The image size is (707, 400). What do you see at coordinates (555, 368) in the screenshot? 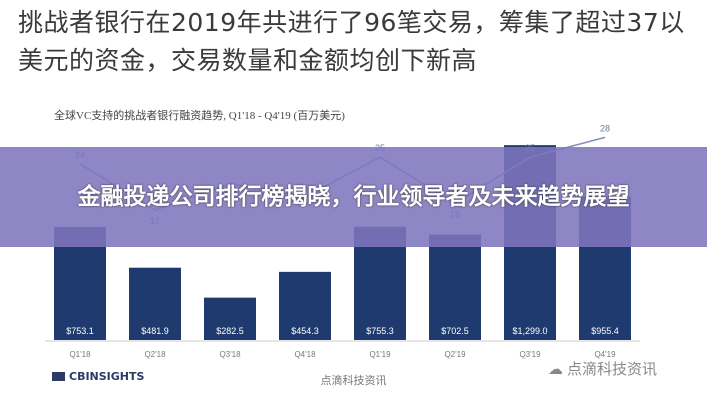
I see `wechat-icon: ☁` at bounding box center [555, 368].